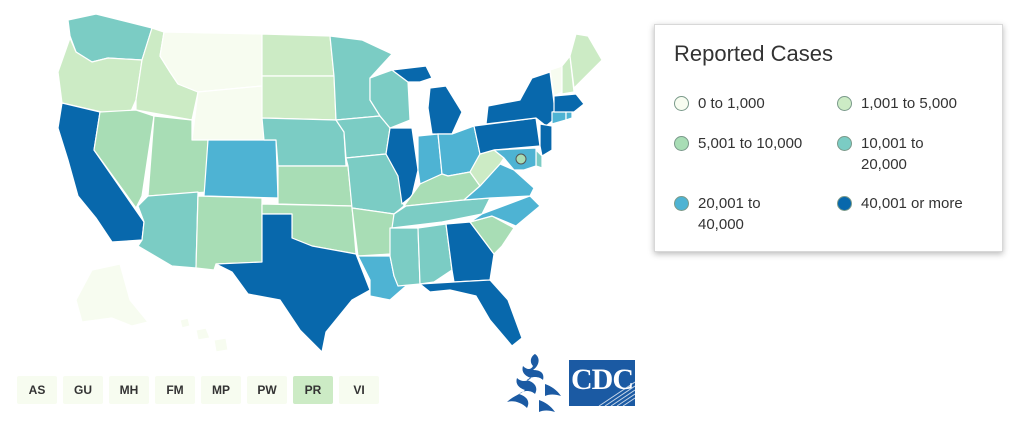 The height and width of the screenshot is (424, 1024). I want to click on state-NY, so click(521, 99).